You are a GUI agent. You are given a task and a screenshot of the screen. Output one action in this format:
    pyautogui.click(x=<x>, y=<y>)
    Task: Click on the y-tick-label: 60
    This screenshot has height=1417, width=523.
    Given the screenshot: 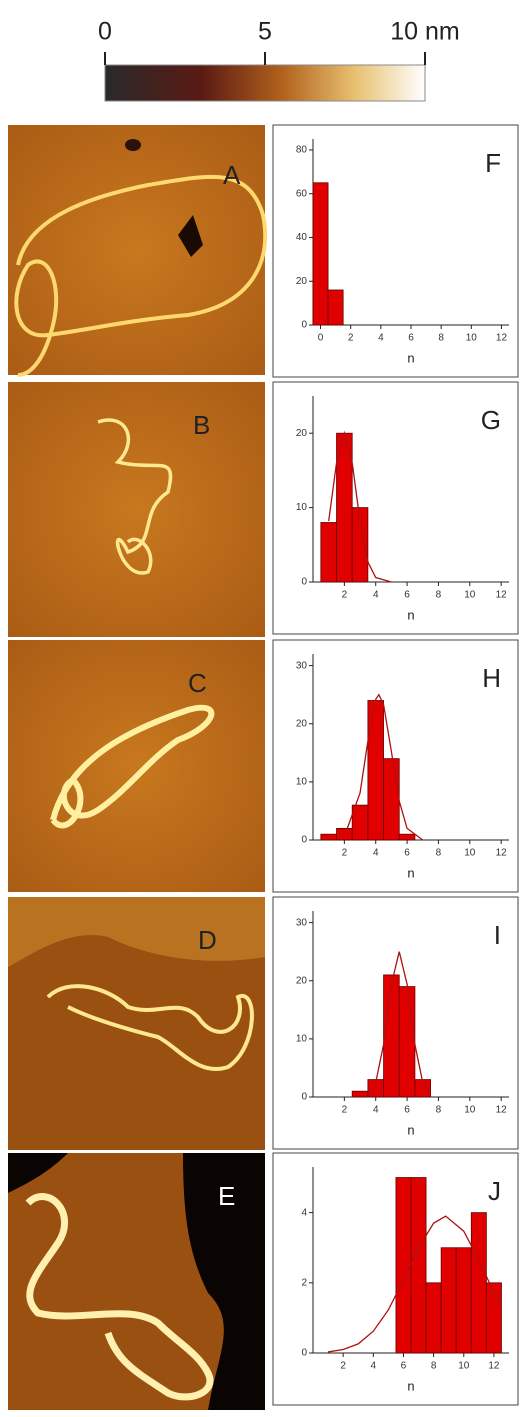 What is the action you would take?
    pyautogui.click(x=302, y=193)
    